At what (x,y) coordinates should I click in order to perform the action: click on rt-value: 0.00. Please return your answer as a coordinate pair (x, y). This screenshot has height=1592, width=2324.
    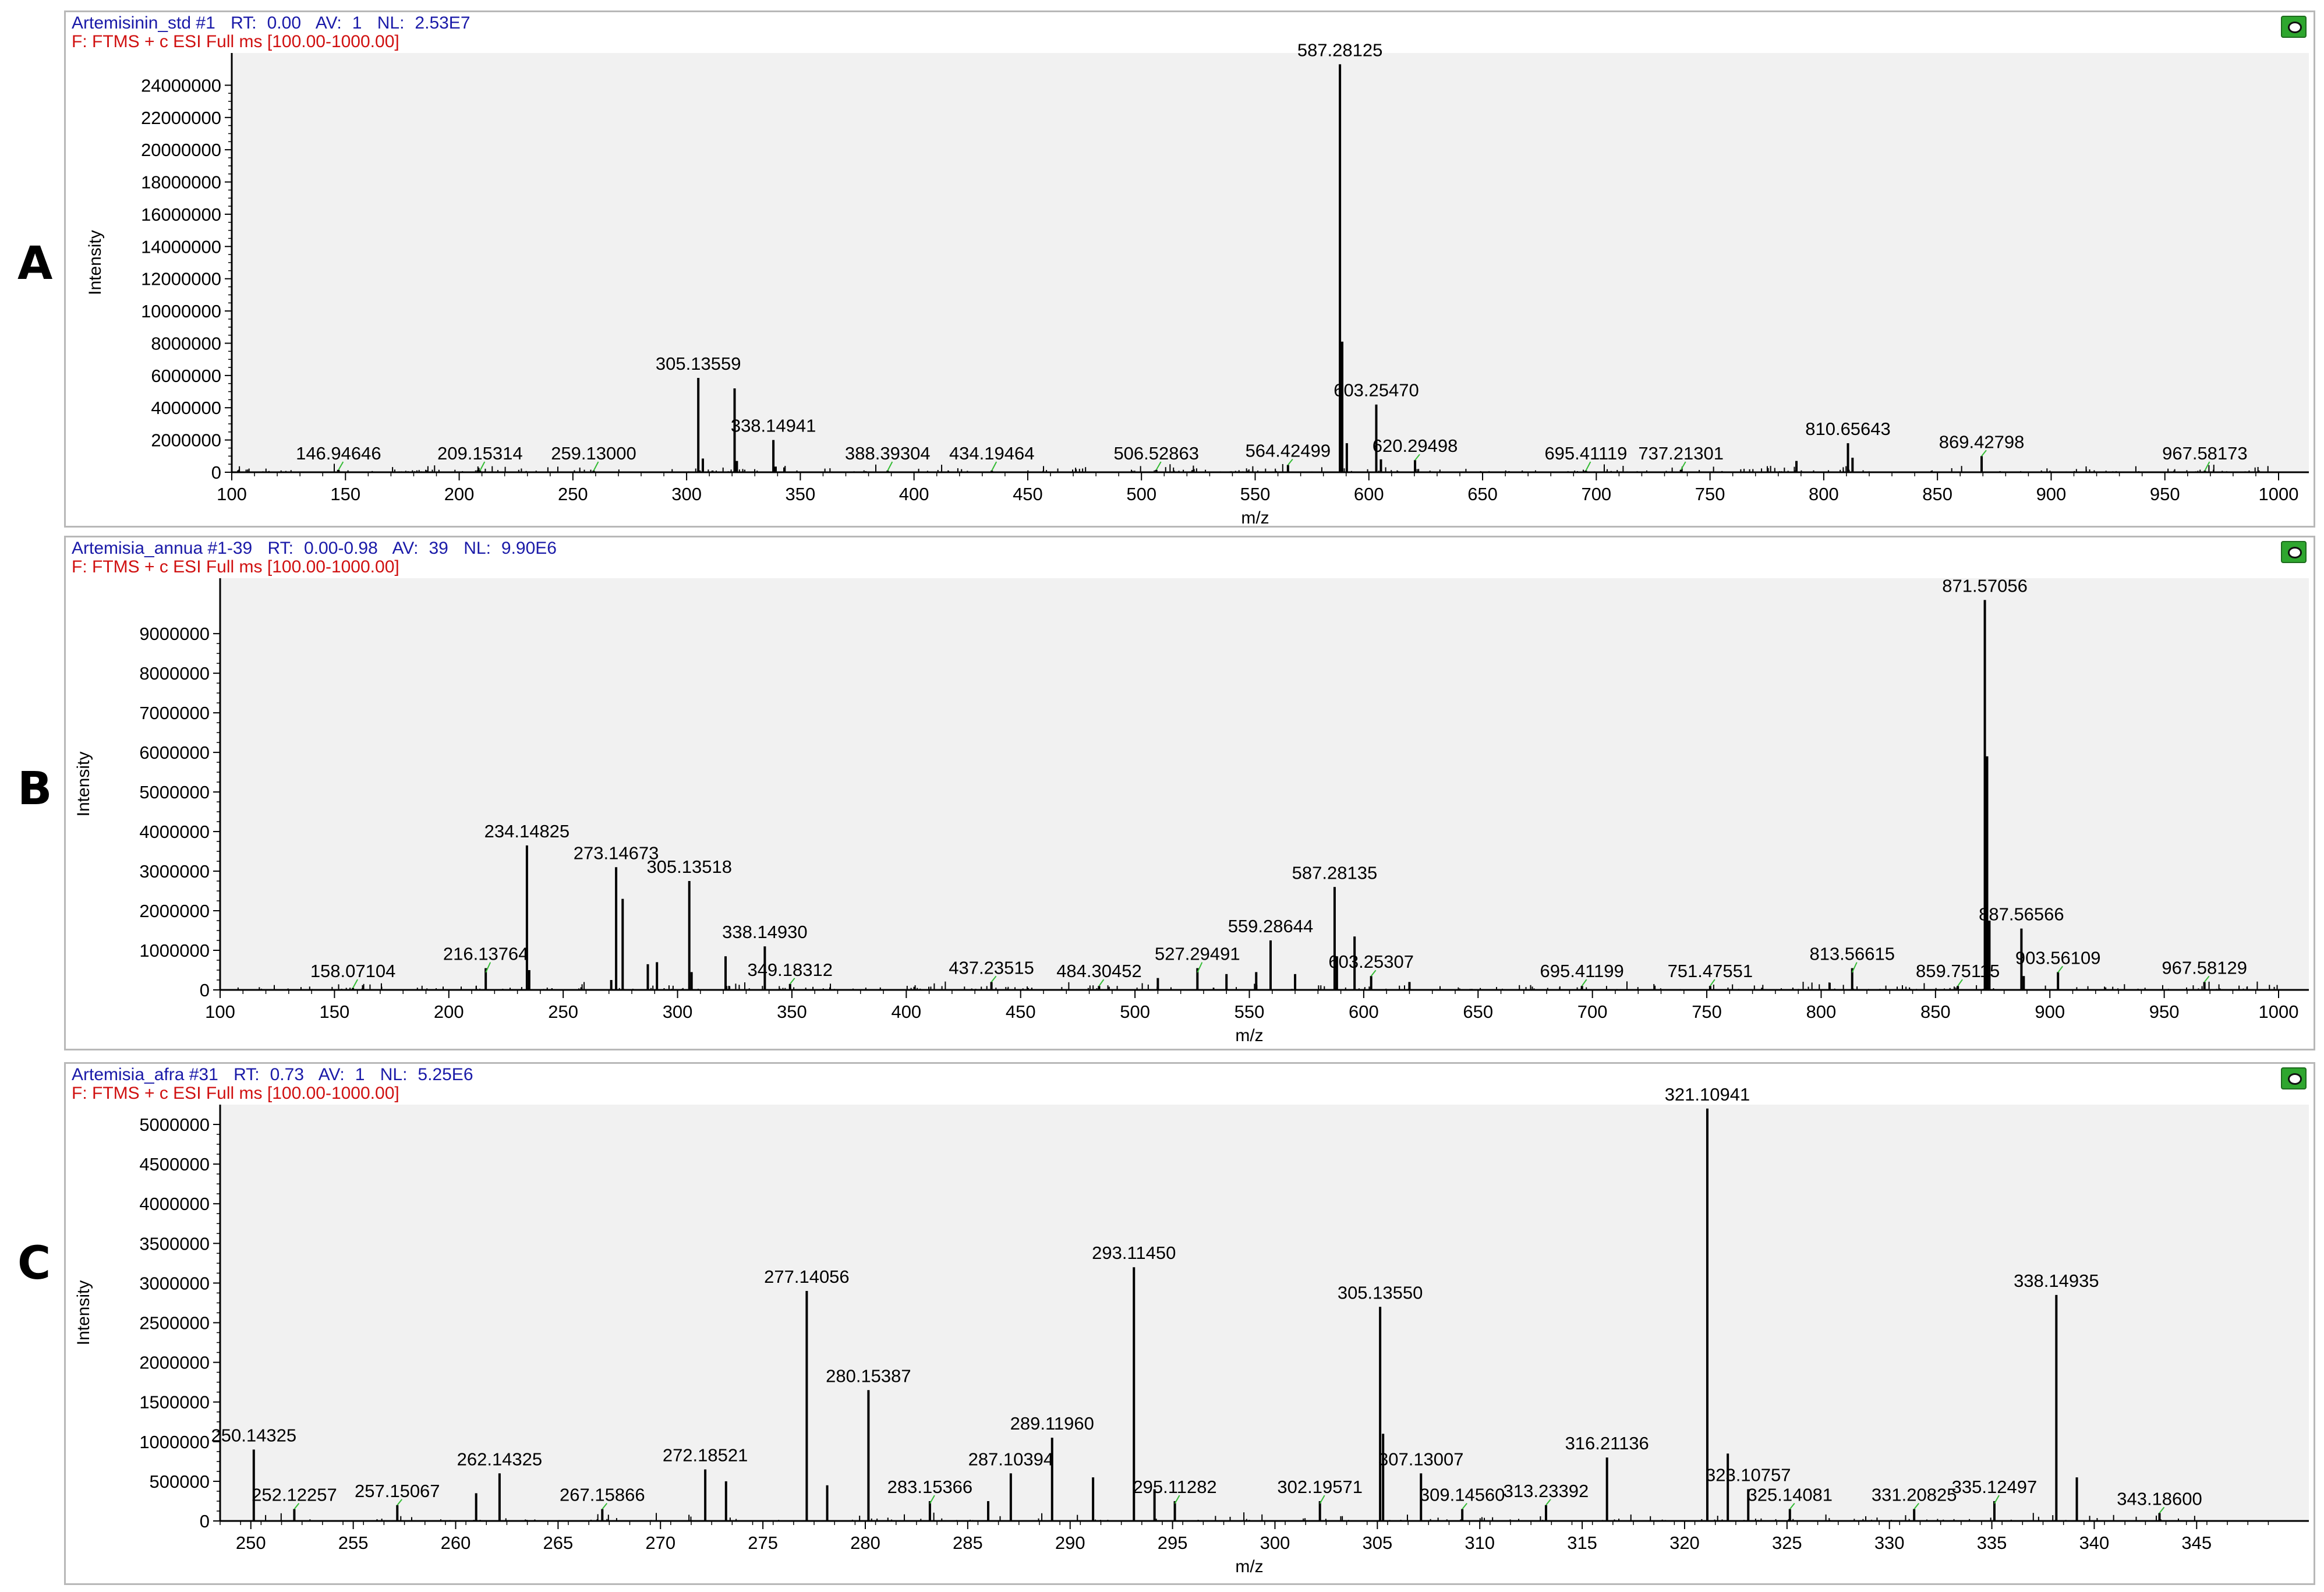
    Looking at the image, I should click on (284, 23).